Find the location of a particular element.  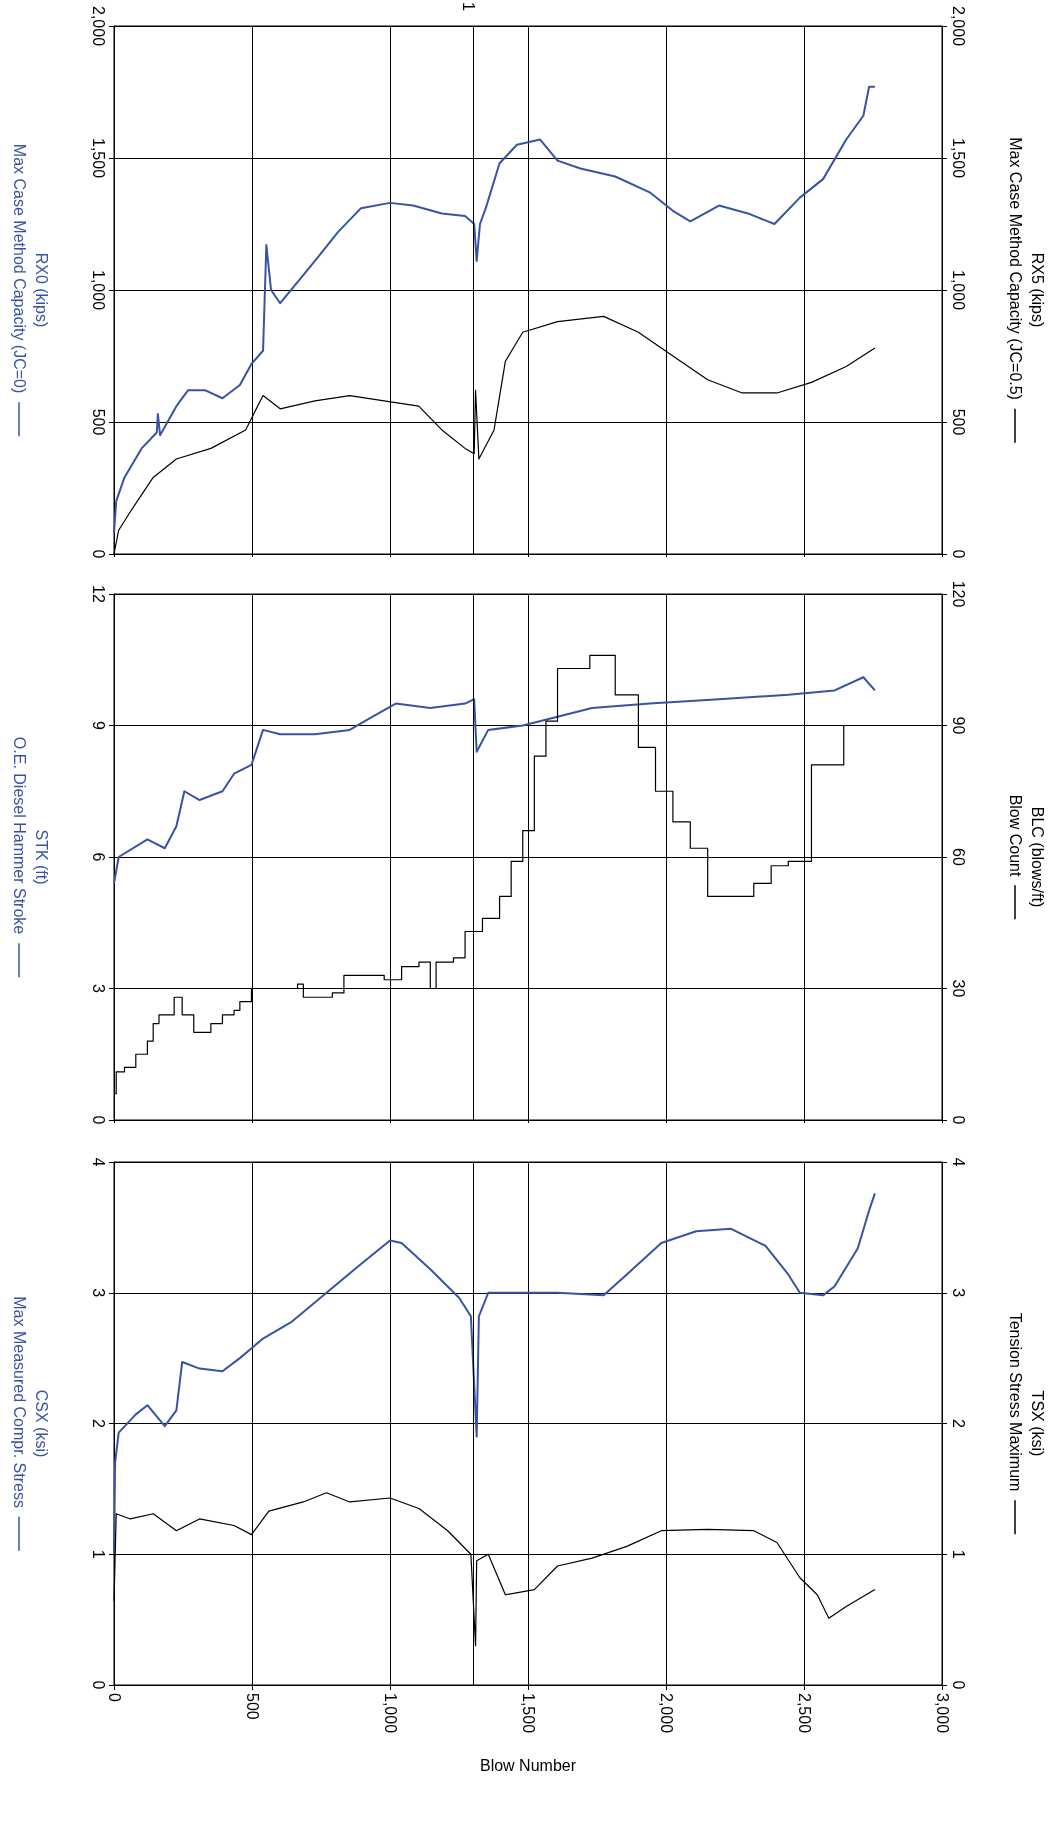

y-tick-label: 500 is located at coordinates (98, 422).